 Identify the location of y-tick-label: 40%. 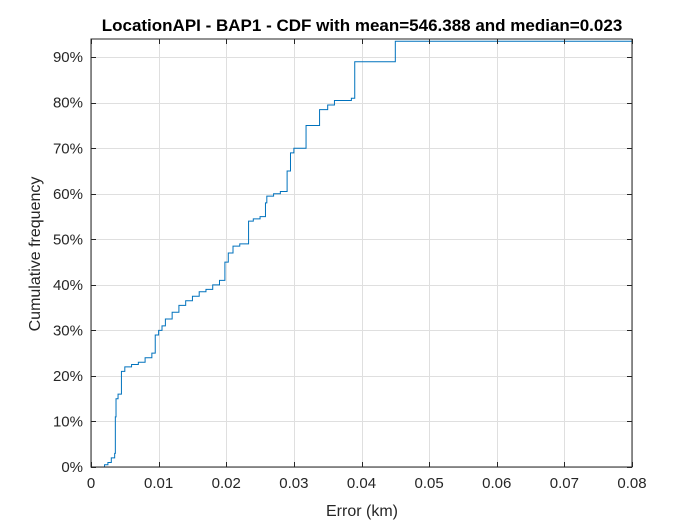
(68, 285).